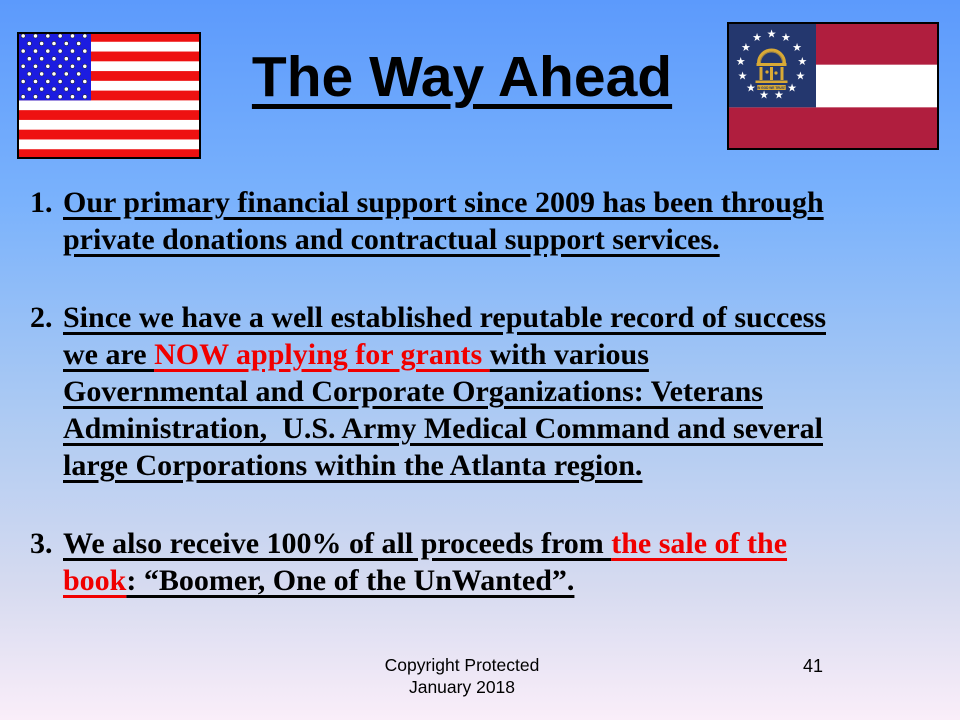  What do you see at coordinates (462, 676) in the screenshot?
I see `copyright-footer: Copyright Protected January 2018` at bounding box center [462, 676].